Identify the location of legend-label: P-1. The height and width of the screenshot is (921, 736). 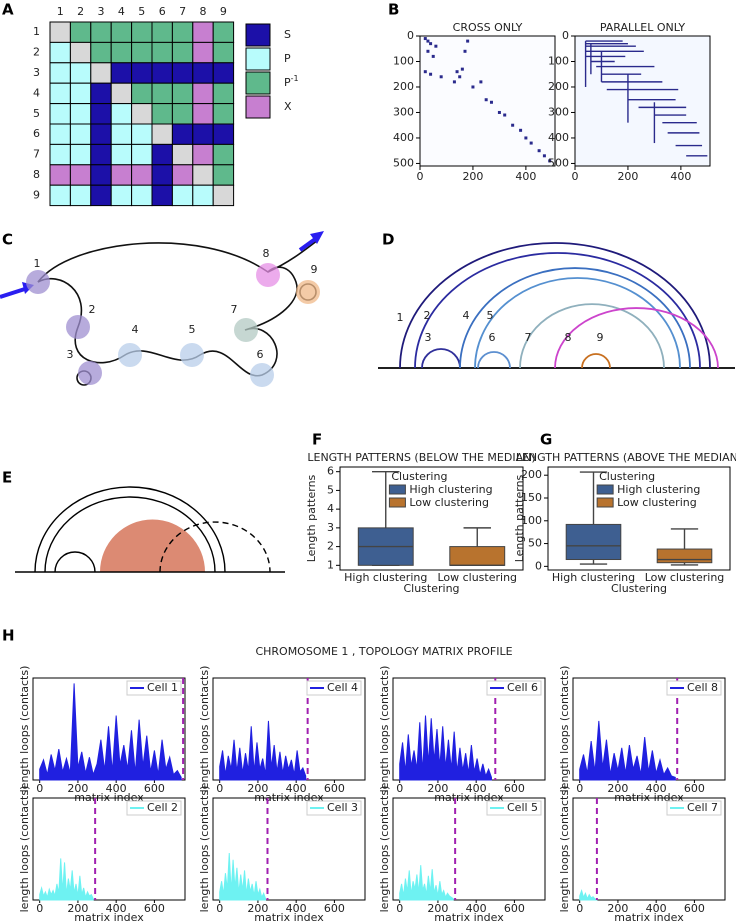
(291, 82).